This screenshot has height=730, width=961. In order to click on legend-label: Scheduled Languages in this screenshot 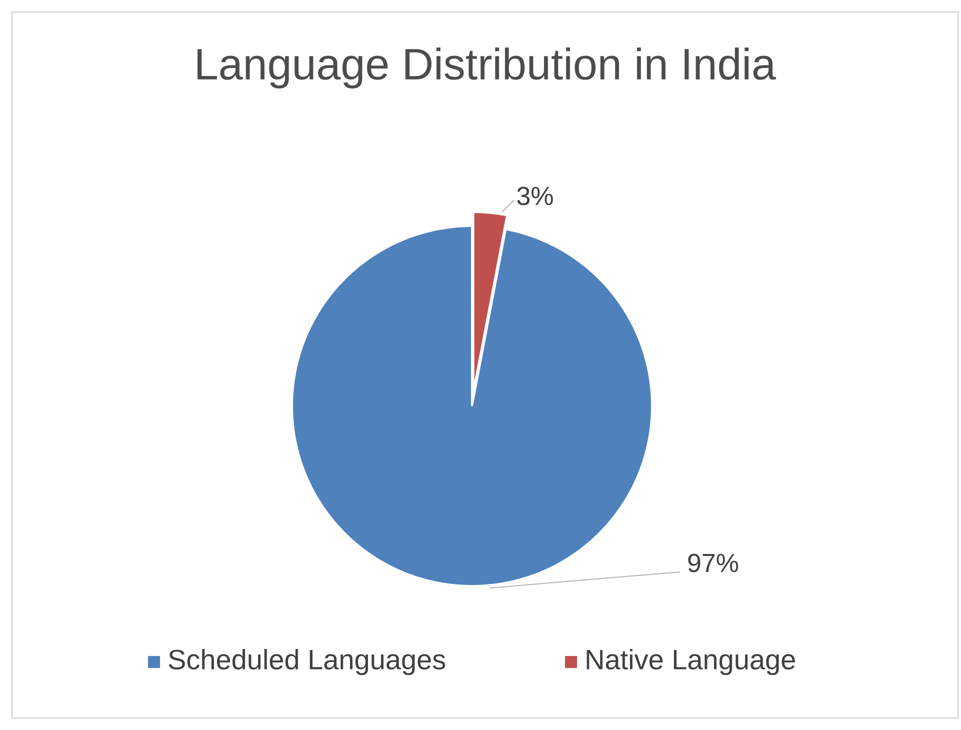, I will do `click(307, 662)`.